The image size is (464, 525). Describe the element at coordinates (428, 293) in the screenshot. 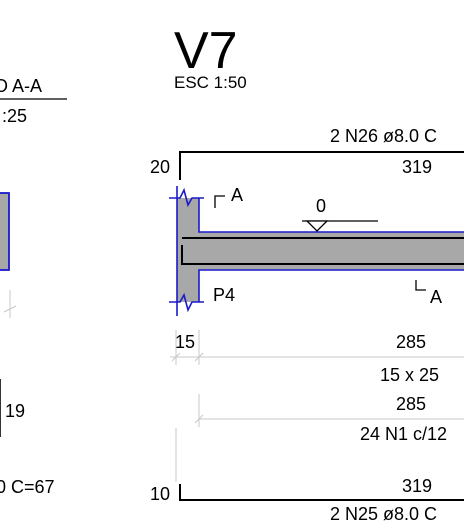

I see `cut-marker-bottom: A` at that location.